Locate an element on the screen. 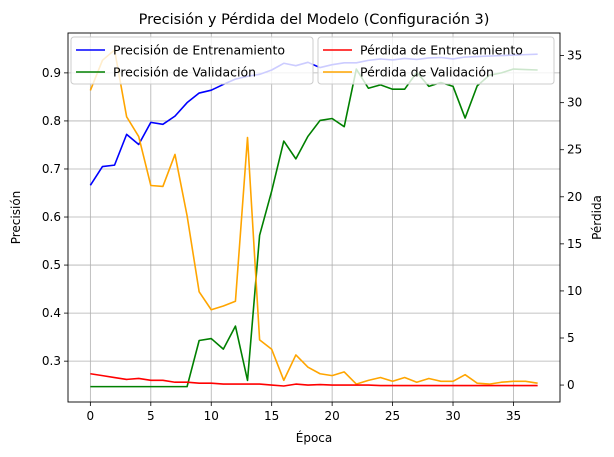 The height and width of the screenshot is (457, 614). x-tick-label: 20 is located at coordinates (331, 416).